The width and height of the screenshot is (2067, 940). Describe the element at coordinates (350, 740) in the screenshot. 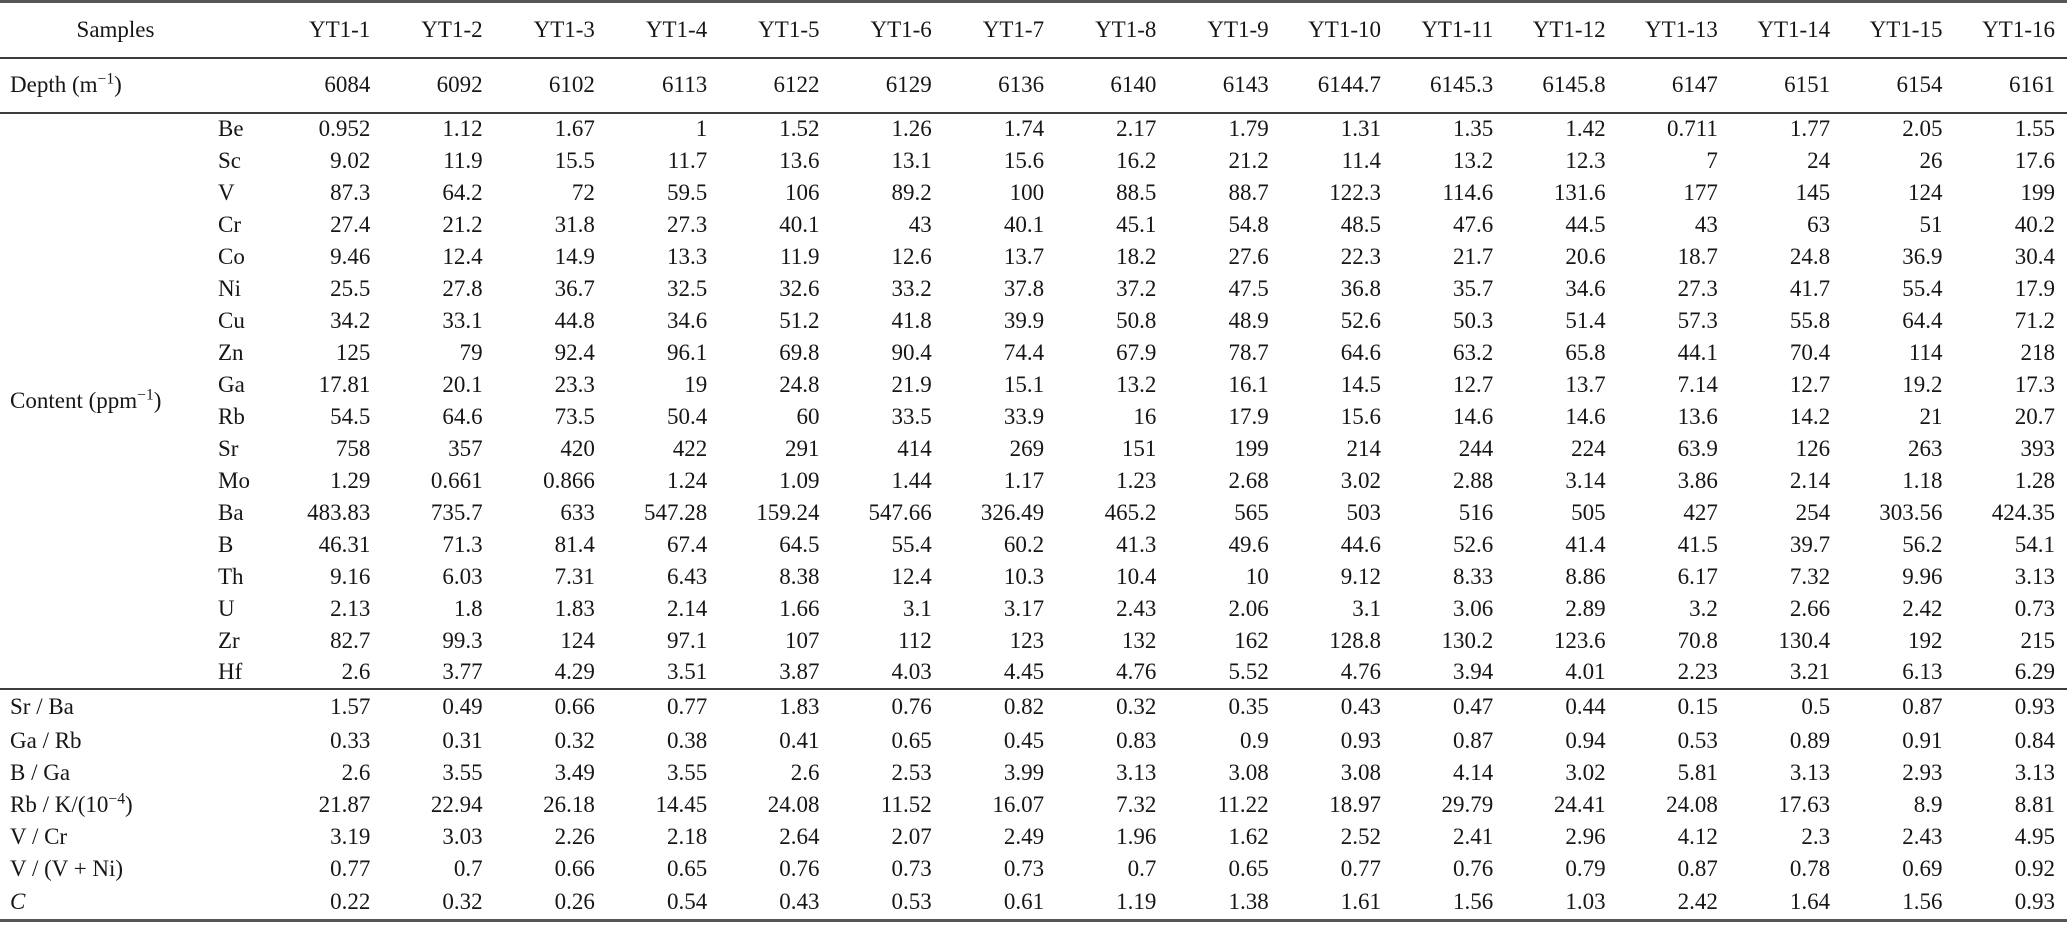

I see `value-cell: 0.33` at that location.